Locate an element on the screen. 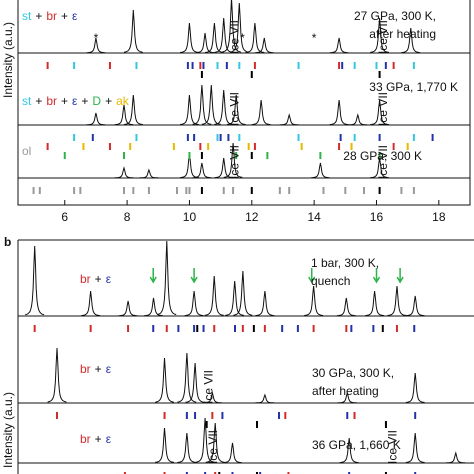 This screenshot has width=474, height=474. x-tick-label: 16 is located at coordinates (377, 217).